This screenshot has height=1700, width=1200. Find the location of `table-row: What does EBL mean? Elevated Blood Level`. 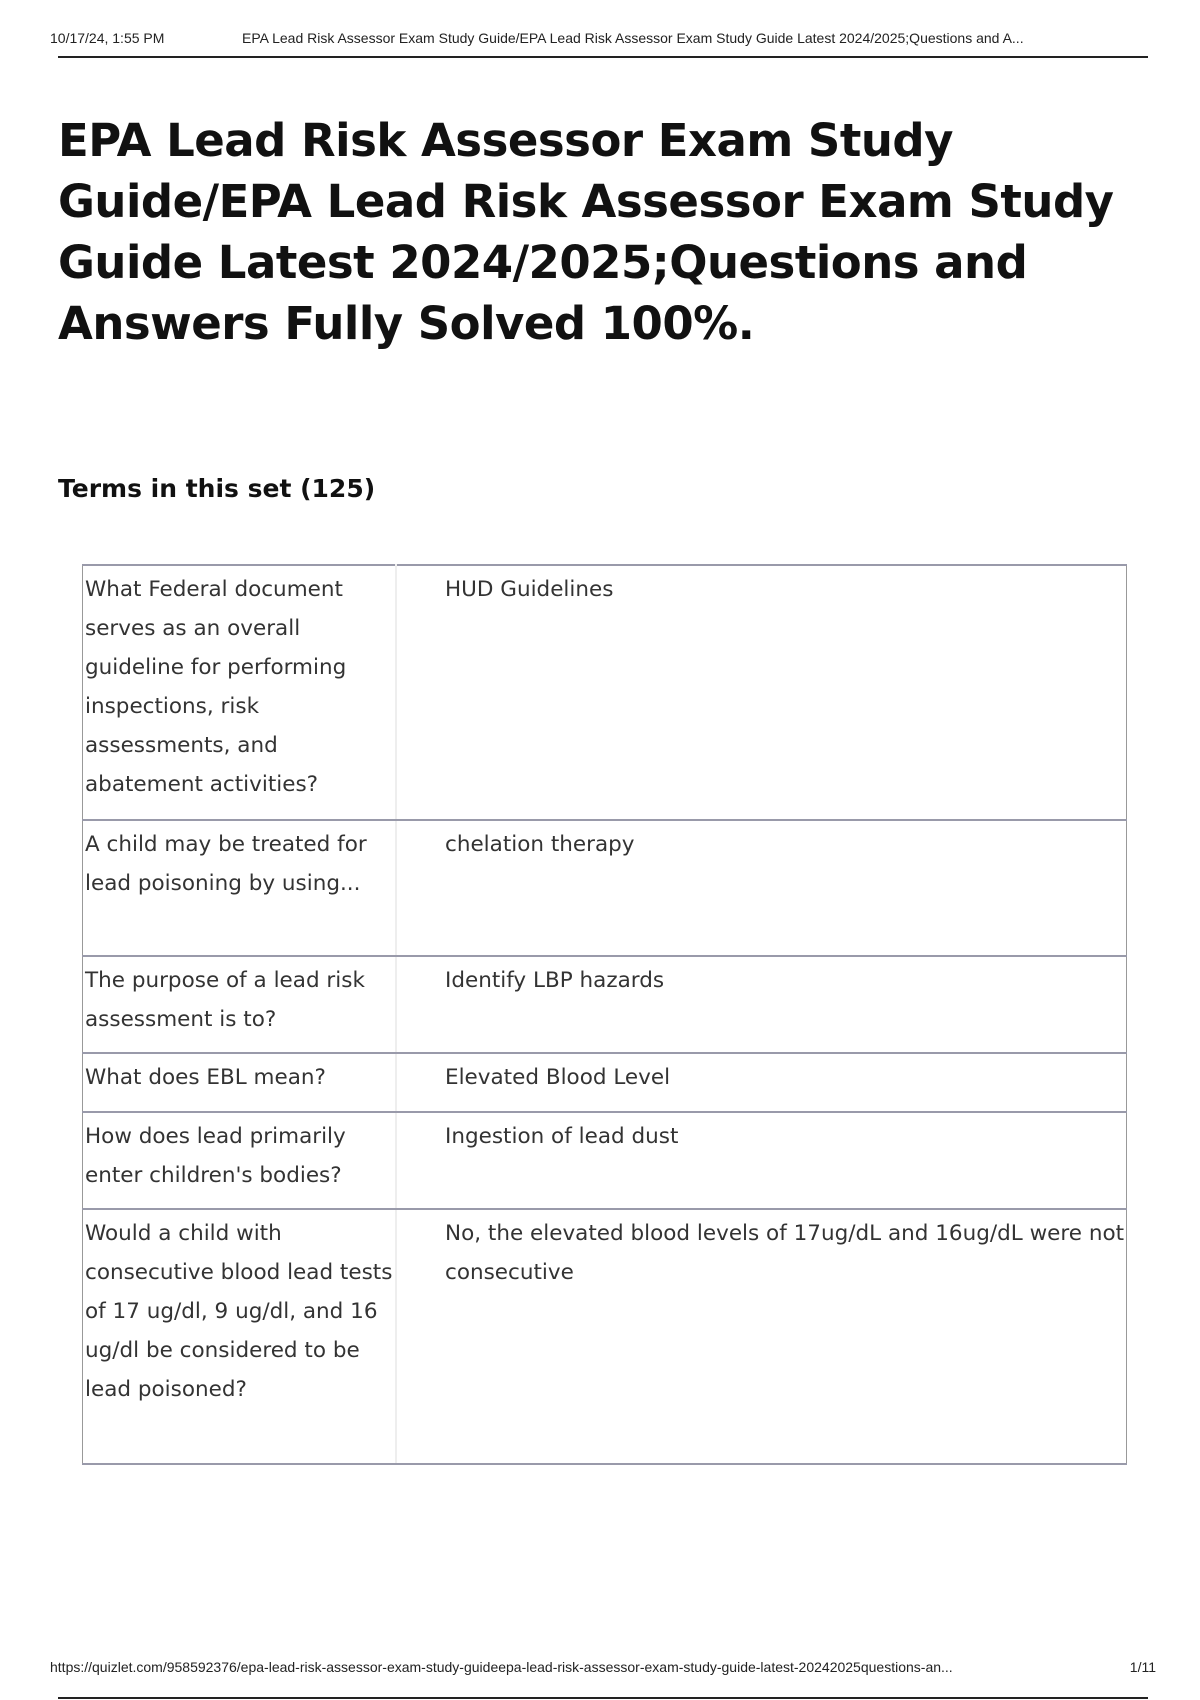

table-row: What does EBL mean? Elevated Blood Level is located at coordinates (604, 1082).